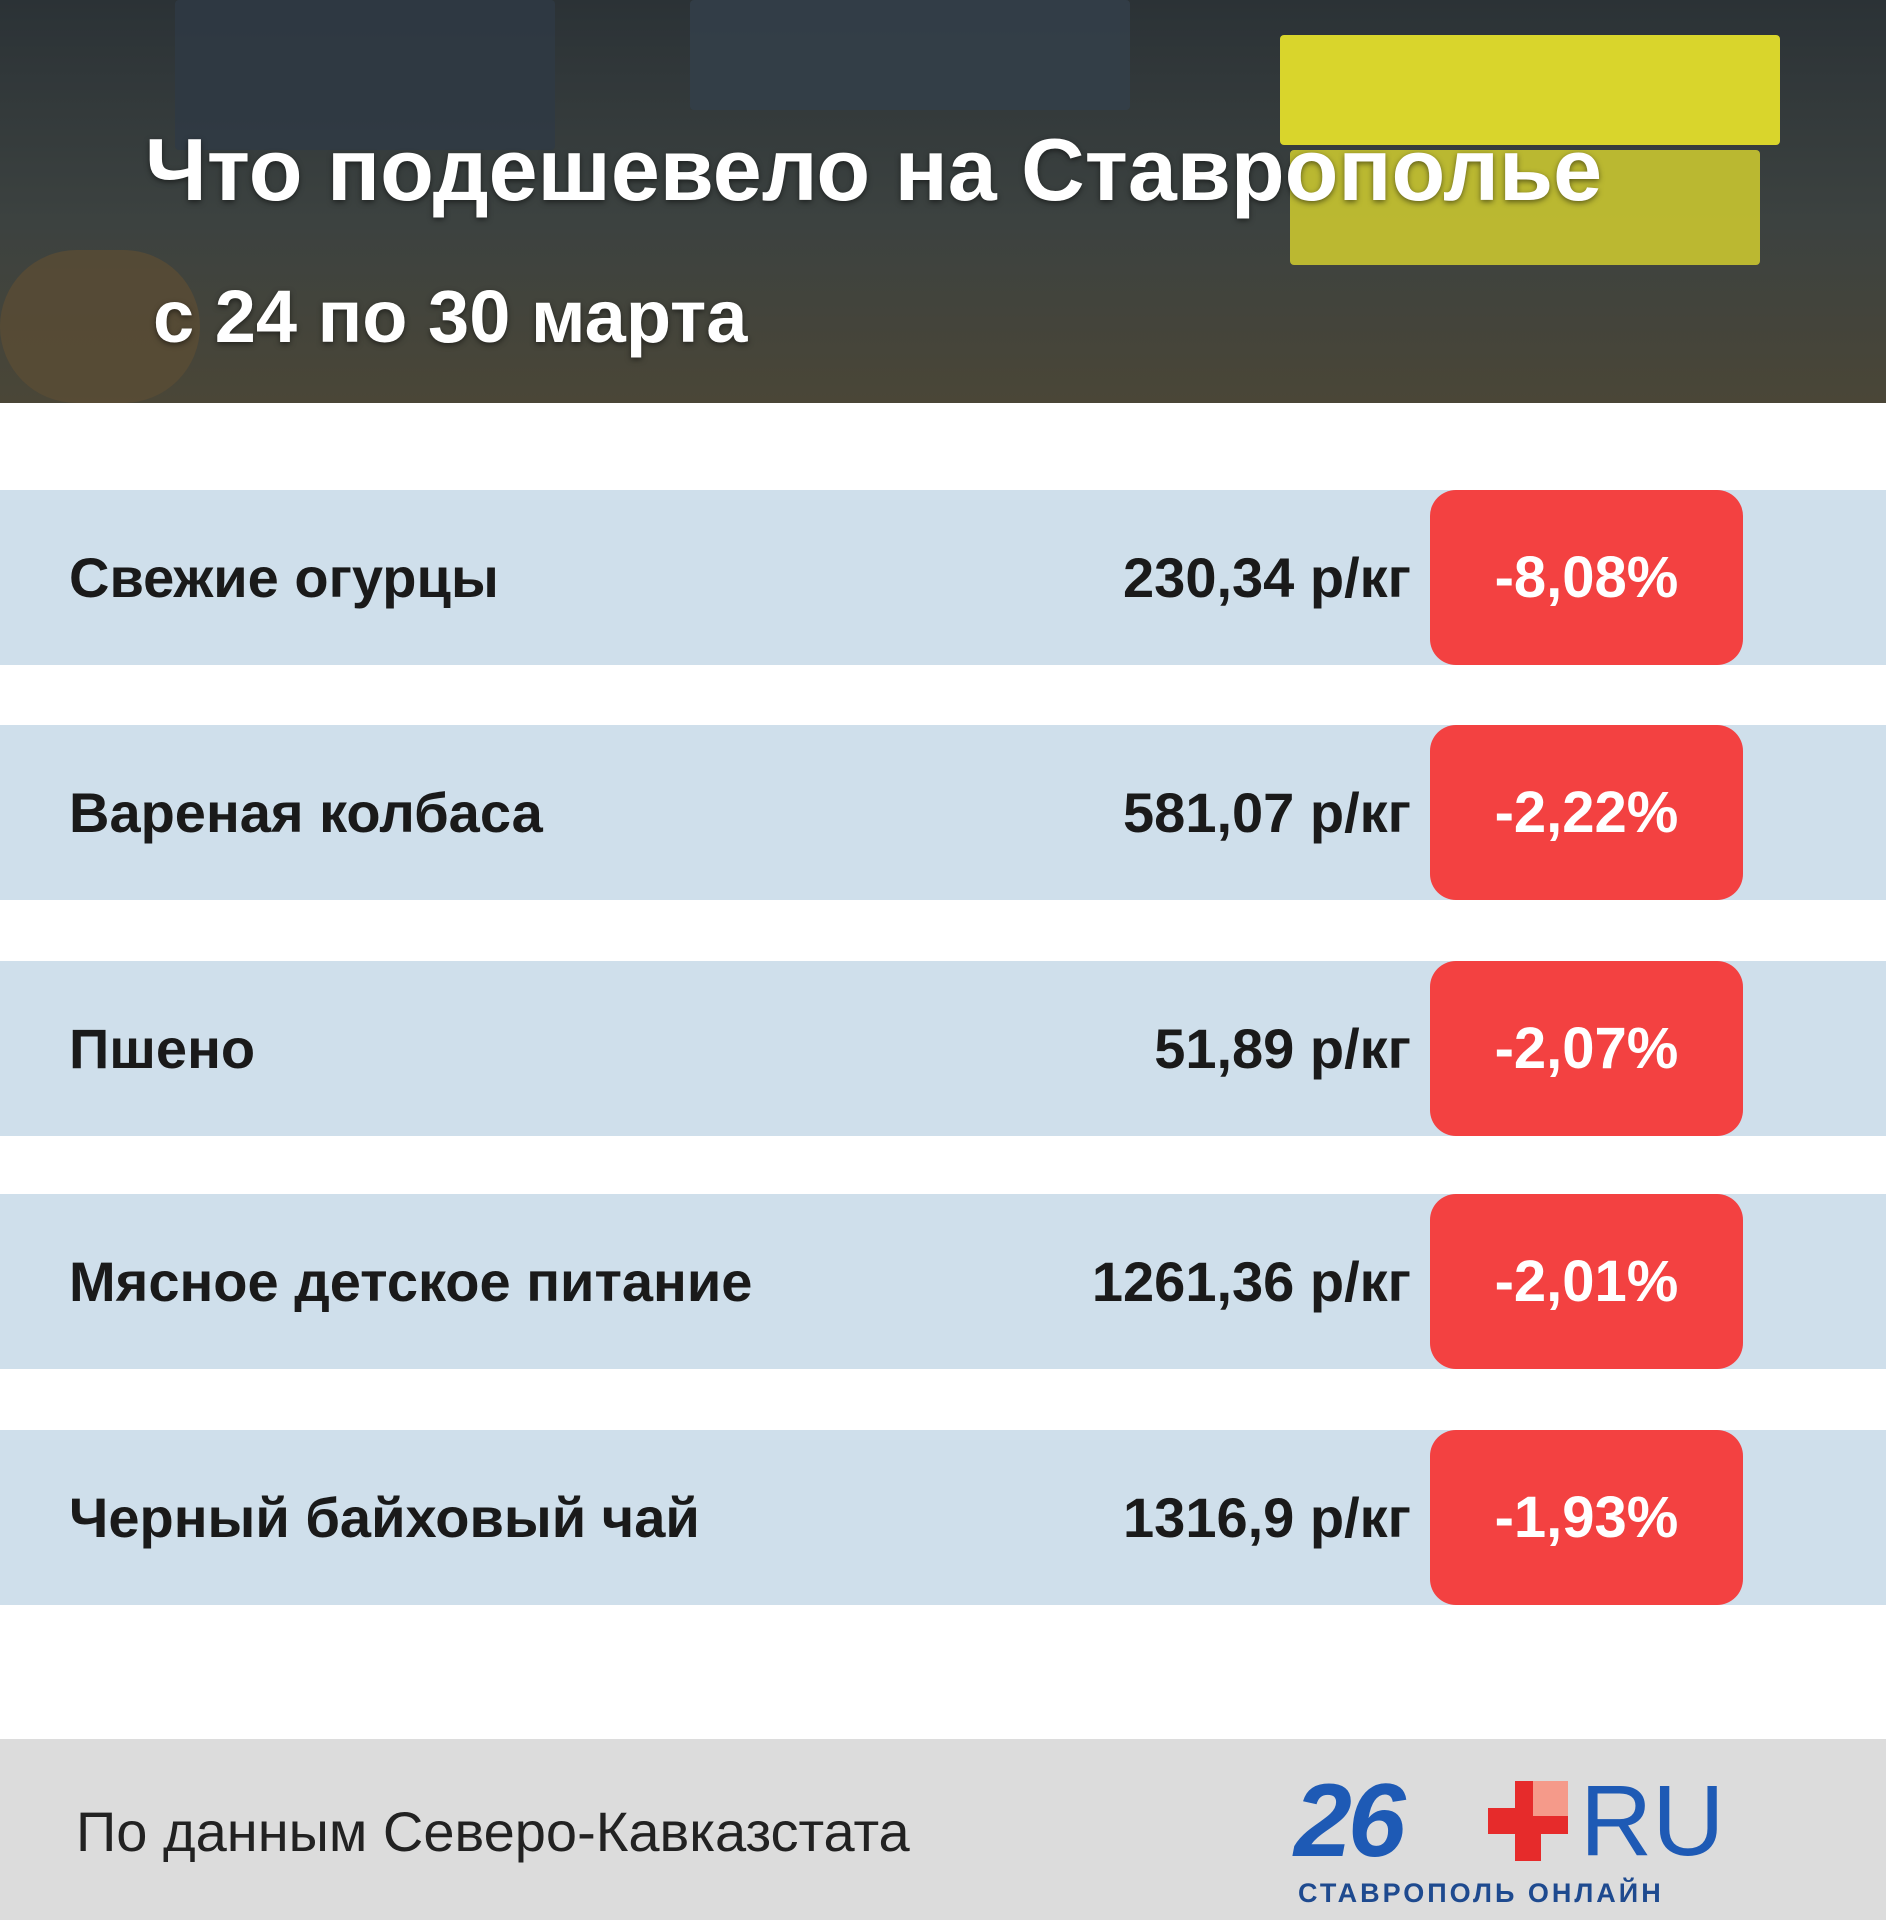  Describe the element at coordinates (100, 326) in the screenshot. I see `photo-potato` at that location.